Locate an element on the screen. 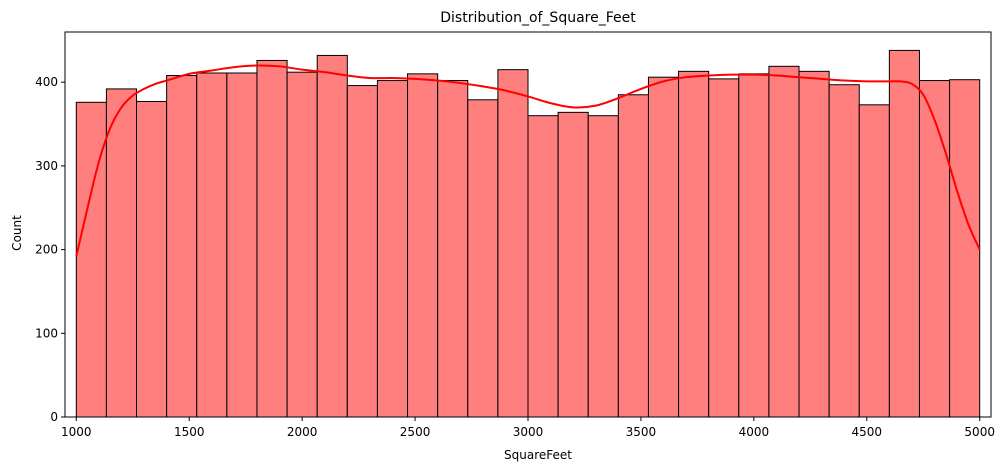  y-tick-label: 0 is located at coordinates (54, 417).